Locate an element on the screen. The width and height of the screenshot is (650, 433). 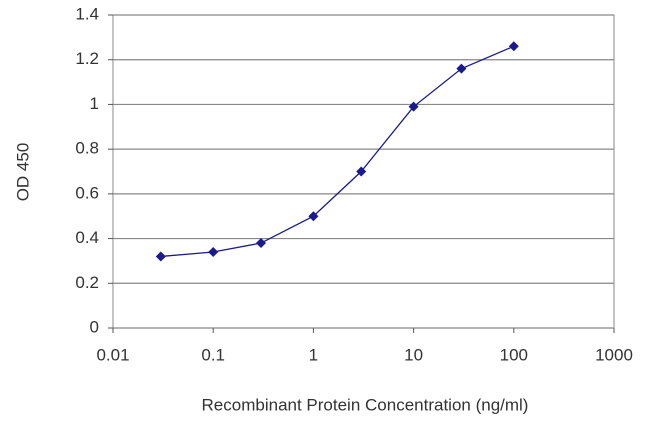
y-tick-label: 0 is located at coordinates (94, 326).